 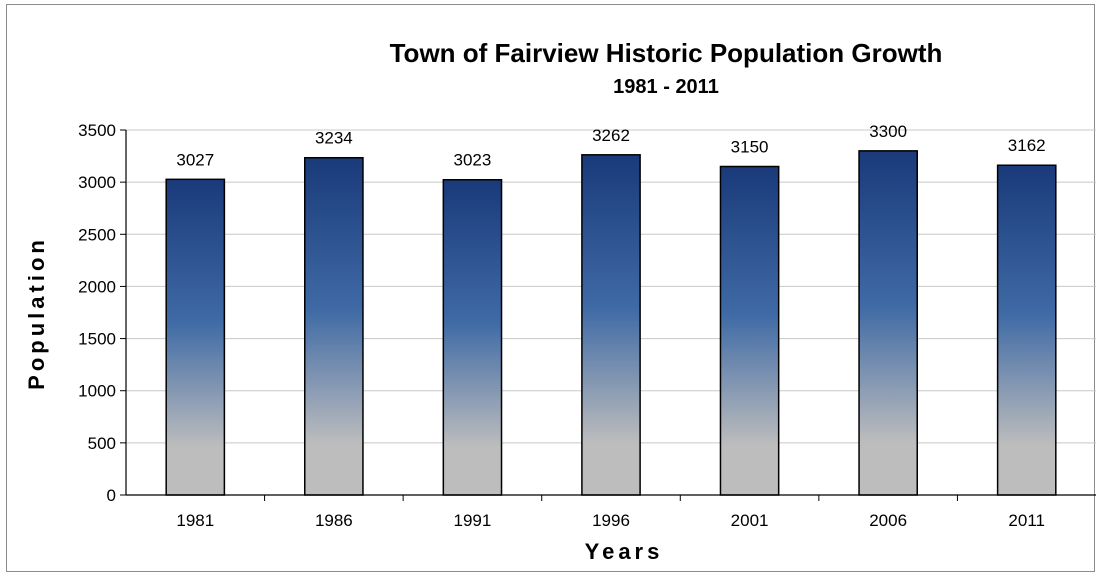 What do you see at coordinates (334, 138) in the screenshot?
I see `data-label-1986: 3234` at bounding box center [334, 138].